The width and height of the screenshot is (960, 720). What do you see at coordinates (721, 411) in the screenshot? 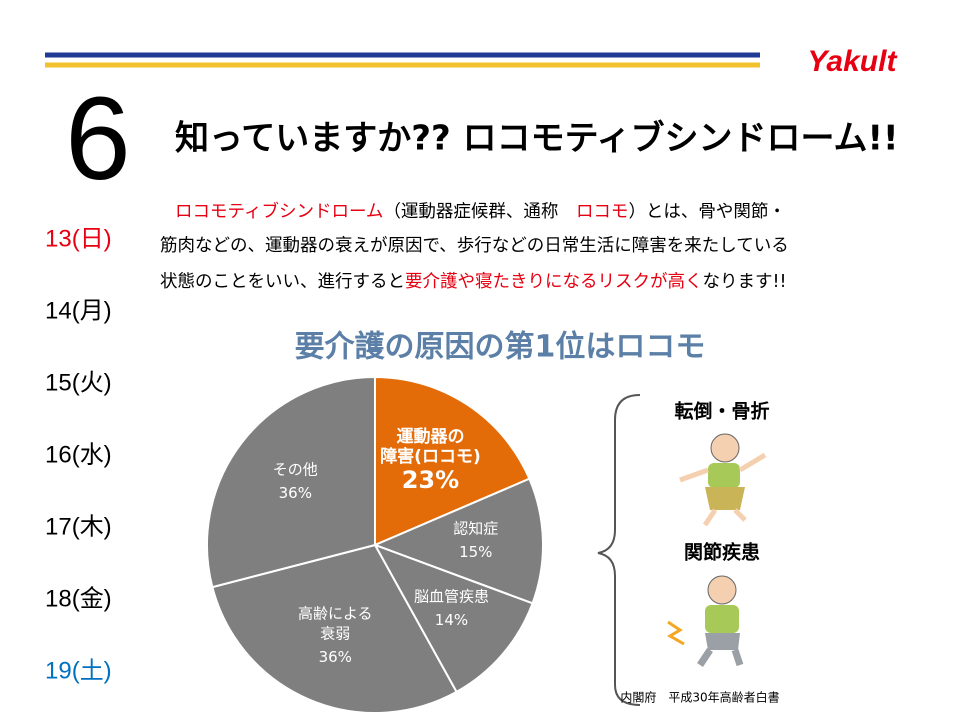
I see `side-label: 転倒・骨折` at bounding box center [721, 411].